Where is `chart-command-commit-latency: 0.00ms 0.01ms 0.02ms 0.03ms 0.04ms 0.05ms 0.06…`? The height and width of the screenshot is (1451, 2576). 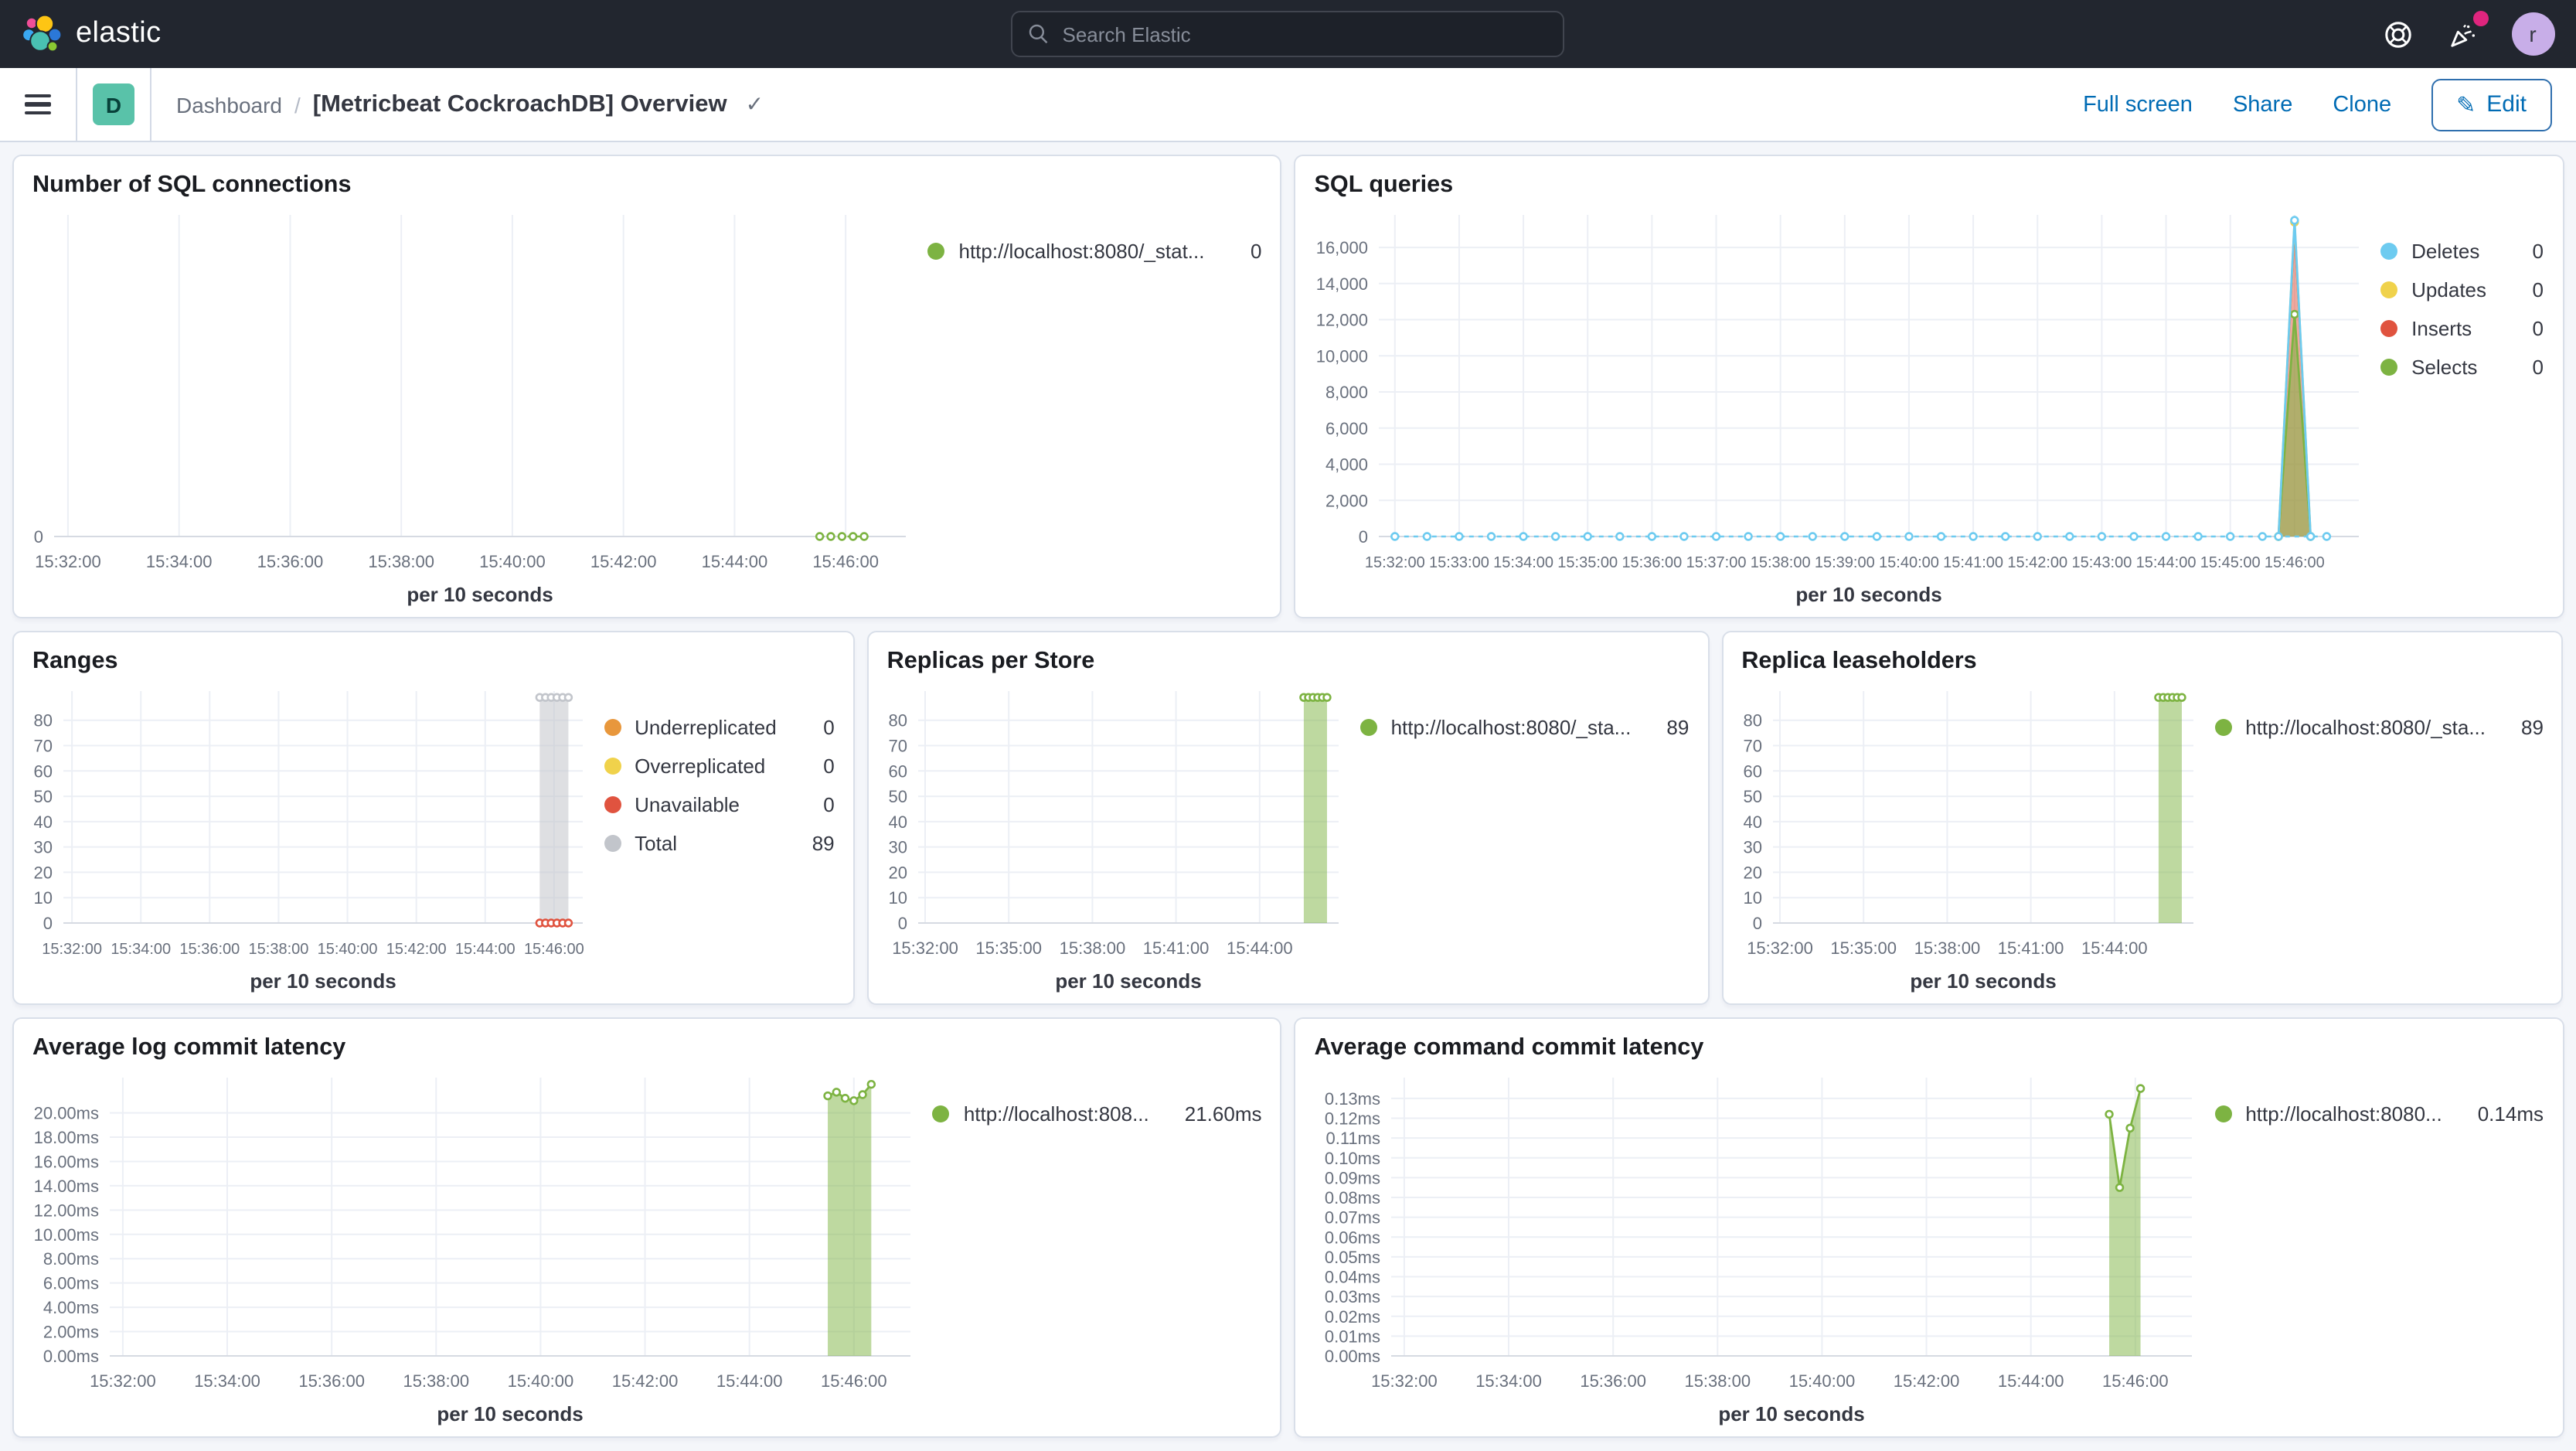 chart-command-commit-latency: 0.00ms 0.01ms 0.02ms 0.03ms 0.04ms 0.05ms 0.06… is located at coordinates (1753, 1249).